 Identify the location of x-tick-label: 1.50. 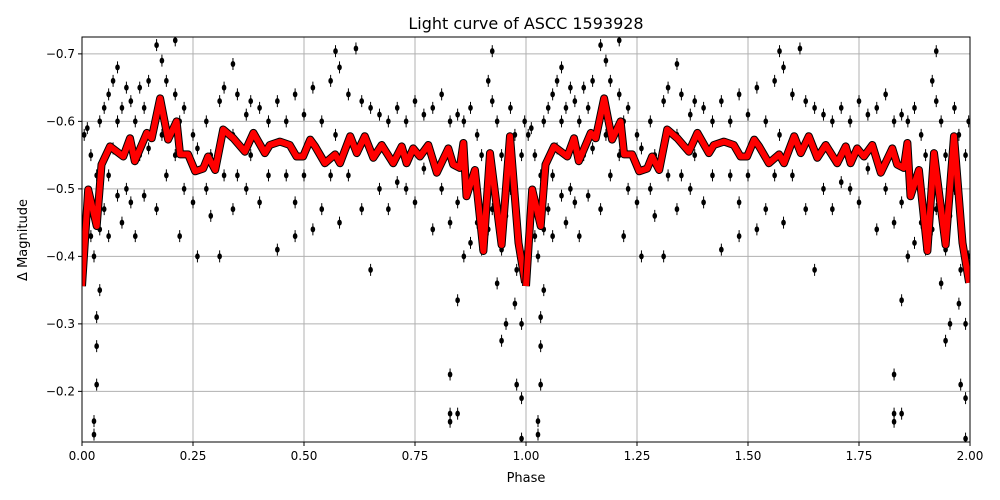
(748, 456).